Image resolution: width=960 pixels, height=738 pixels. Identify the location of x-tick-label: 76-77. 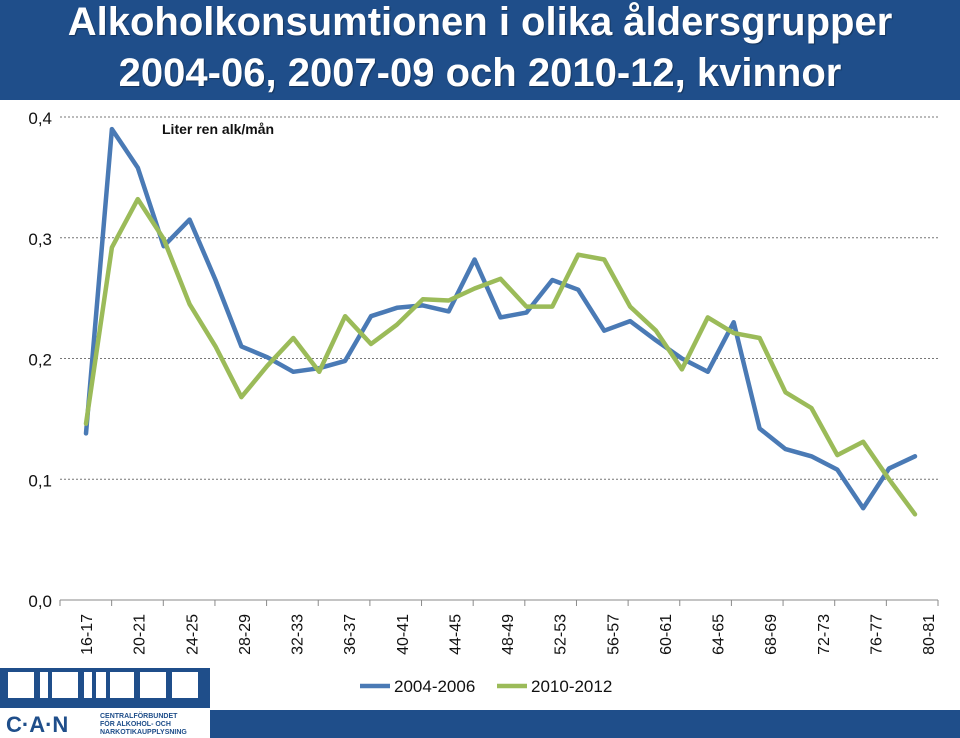
(876, 634).